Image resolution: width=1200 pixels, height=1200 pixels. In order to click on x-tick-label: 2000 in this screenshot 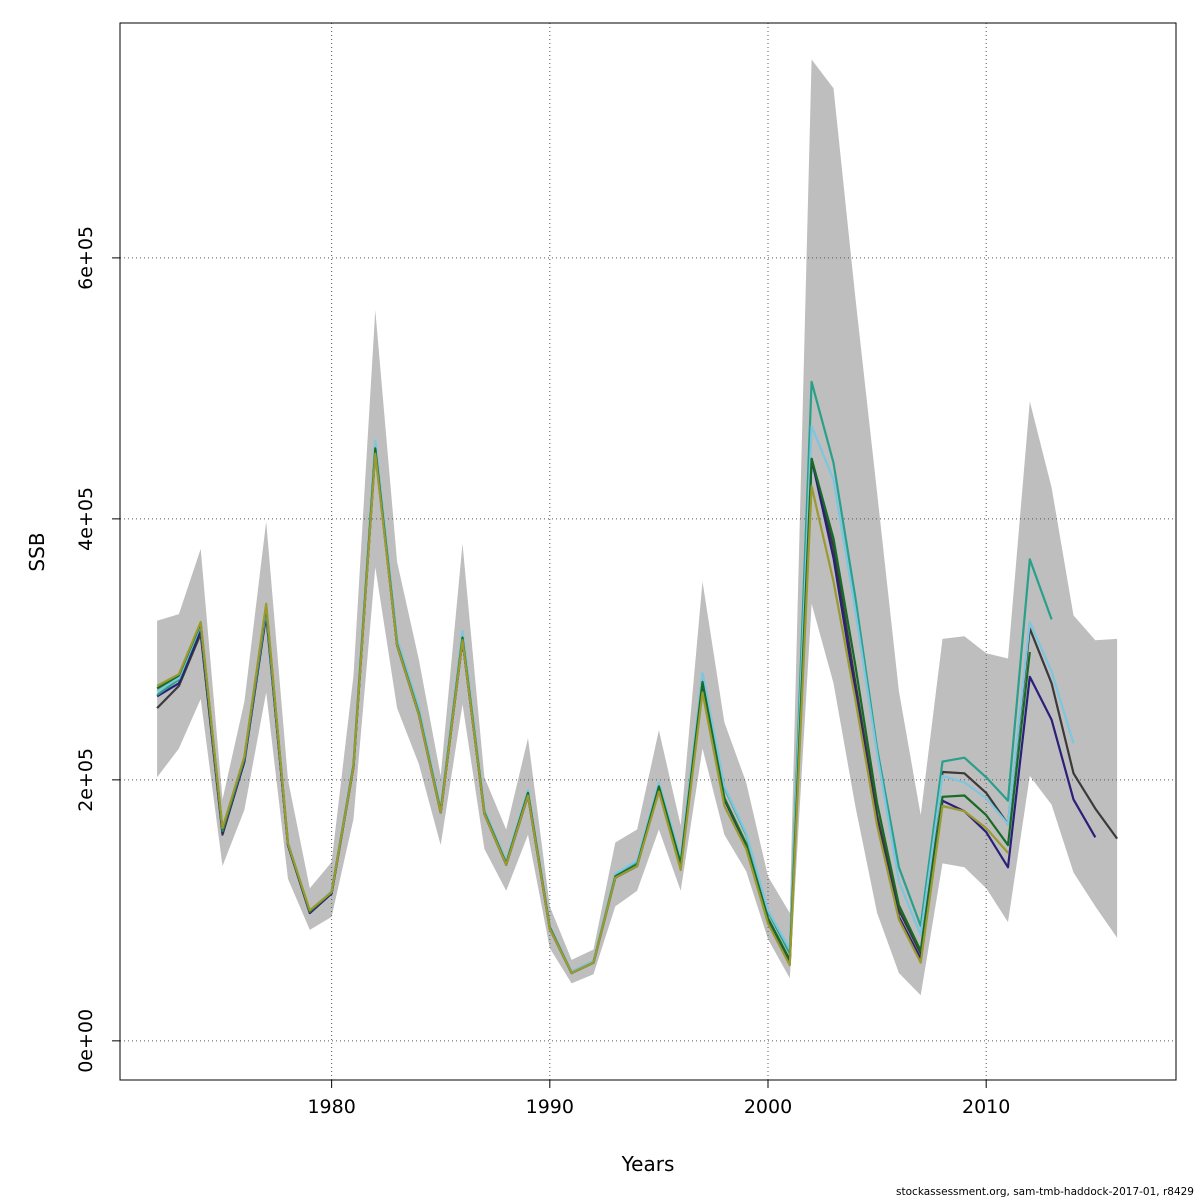, I will do `click(768, 1107)`.